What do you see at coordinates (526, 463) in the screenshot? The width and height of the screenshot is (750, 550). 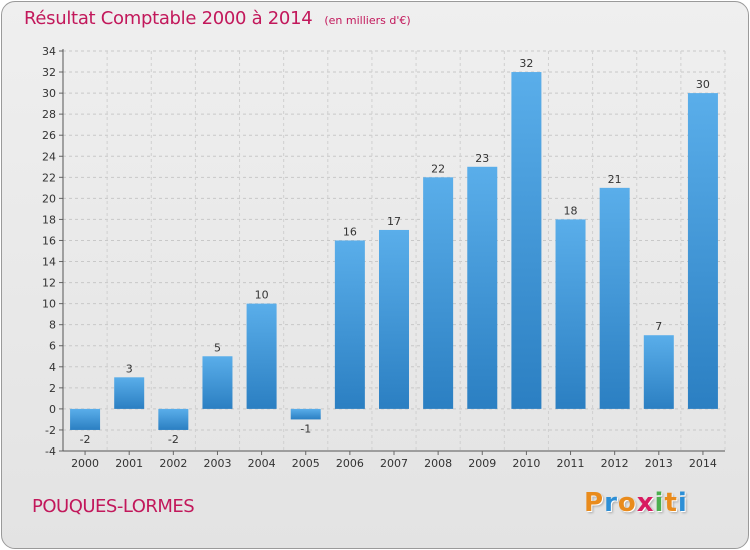 I see `x-tick-label-2010: 2010` at bounding box center [526, 463].